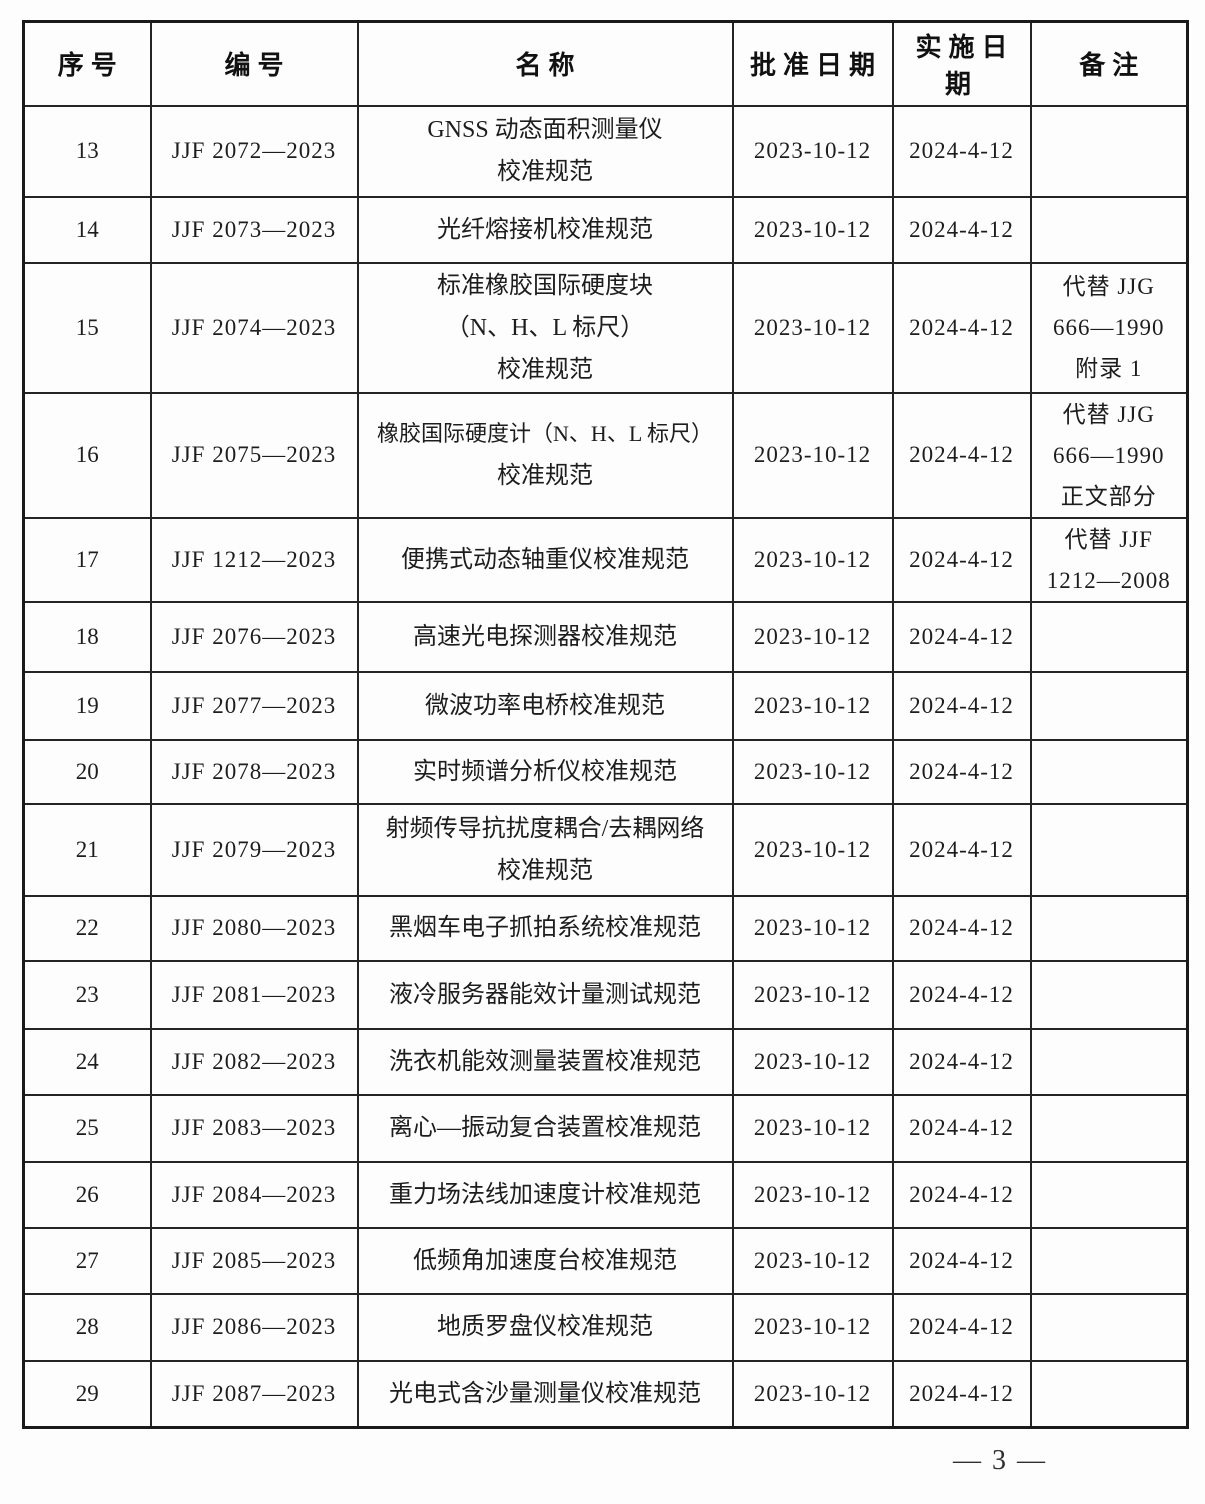  Describe the element at coordinates (254, 849) in the screenshot. I see `code-cell: JJF 2079—2023` at that location.